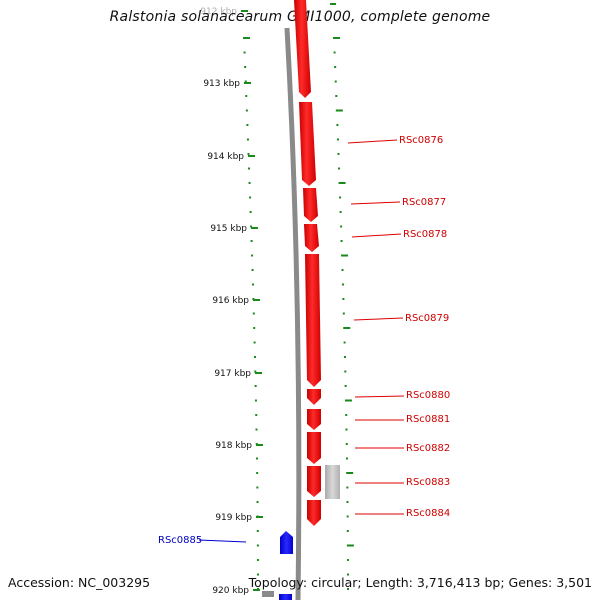 Image resolution: width=600 pixels, height=600 pixels. Describe the element at coordinates (180, 540) in the screenshot. I see `gene-label-rsc0885: RSc0885` at that location.